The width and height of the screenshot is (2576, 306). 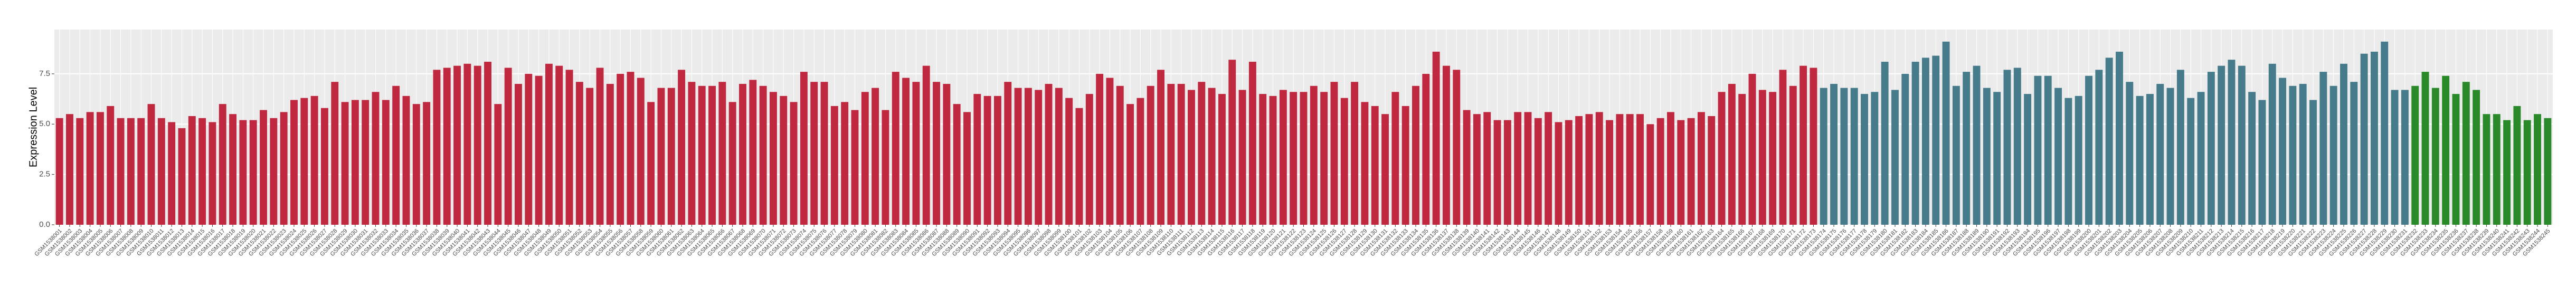 What do you see at coordinates (33, 127) in the screenshot?
I see `y-axis-title: Expression Level` at bounding box center [33, 127].